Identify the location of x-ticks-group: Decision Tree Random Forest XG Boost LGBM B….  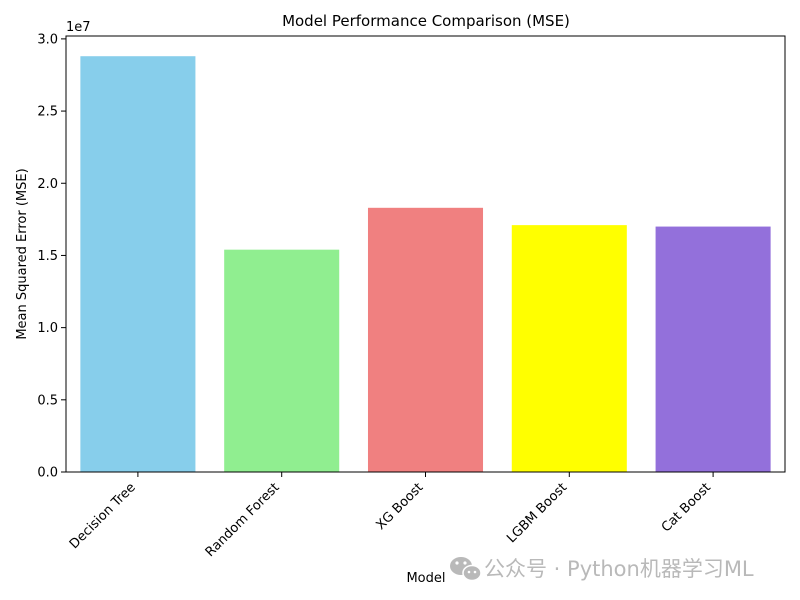
(390, 516).